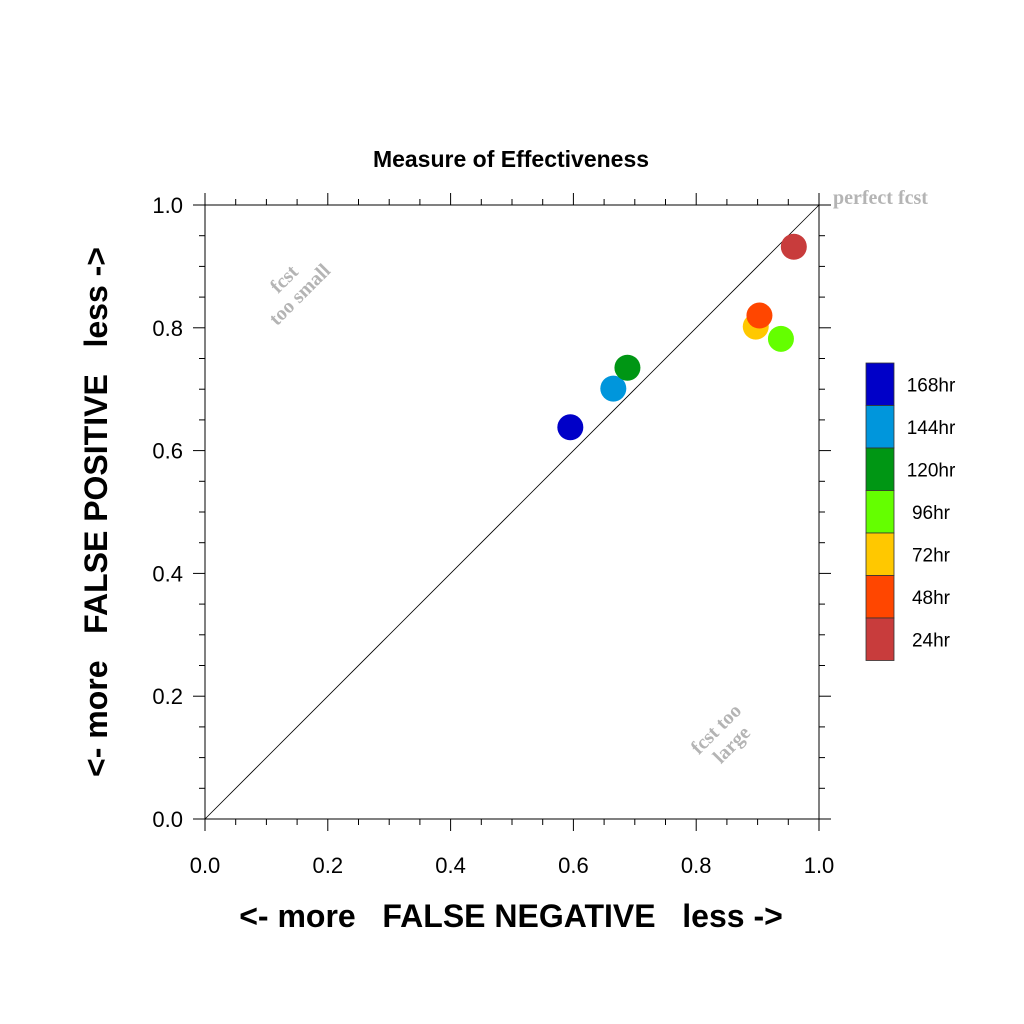 The width and height of the screenshot is (1024, 1024). What do you see at coordinates (759, 315) in the screenshot?
I see `data-point-48hr` at bounding box center [759, 315].